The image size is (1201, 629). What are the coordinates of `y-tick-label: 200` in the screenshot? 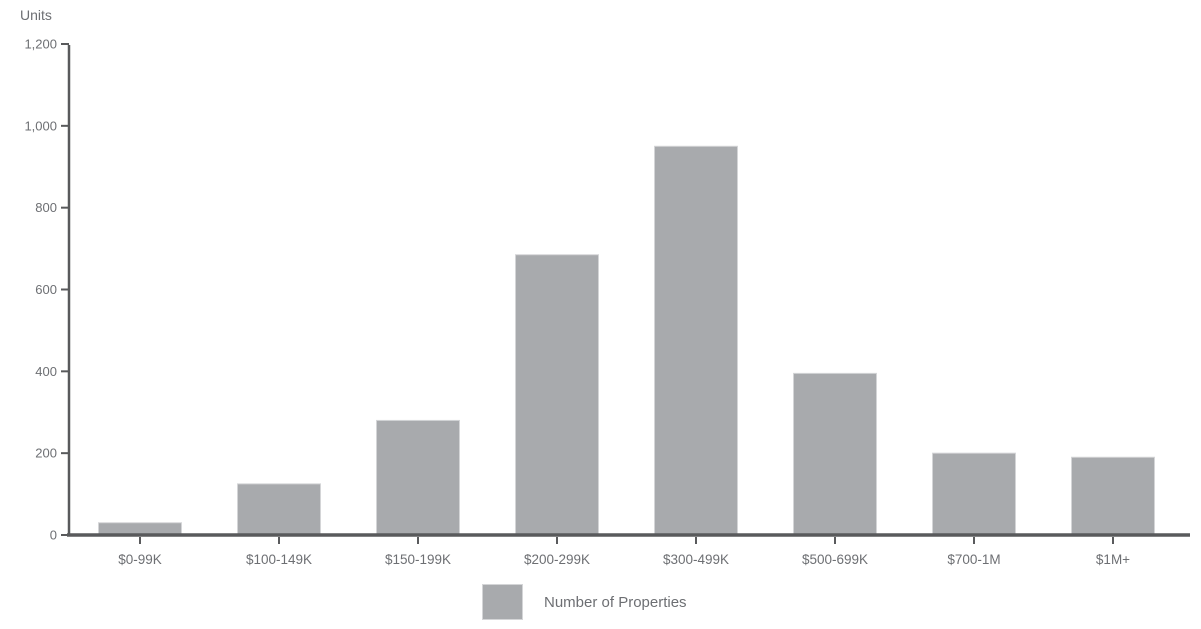 It's located at (46, 453).